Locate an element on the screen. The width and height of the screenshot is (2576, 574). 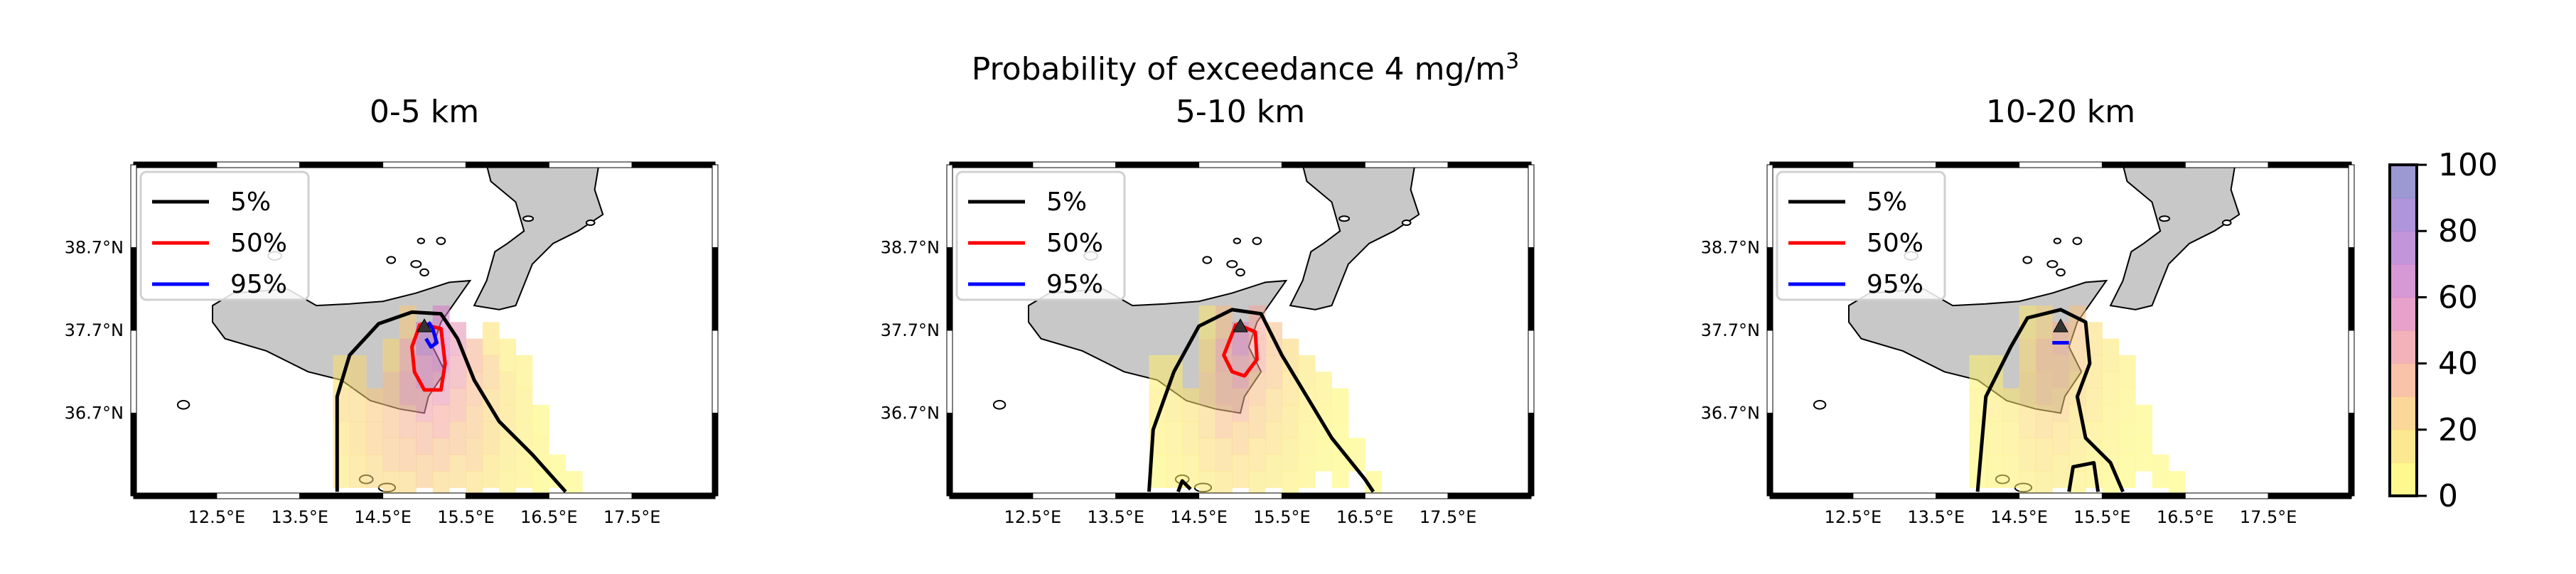
legend-label: 5% is located at coordinates (1066, 202).